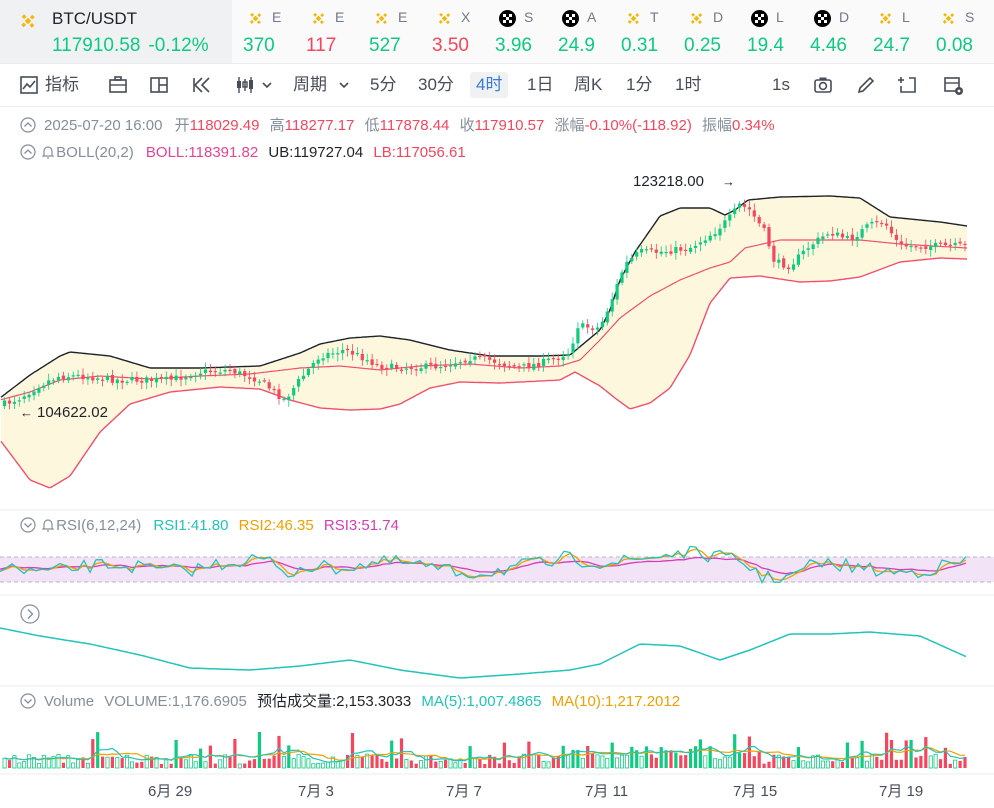 Image resolution: width=994 pixels, height=808 pixels. What do you see at coordinates (908, 85) in the screenshot?
I see `add-window-icon` at bounding box center [908, 85].